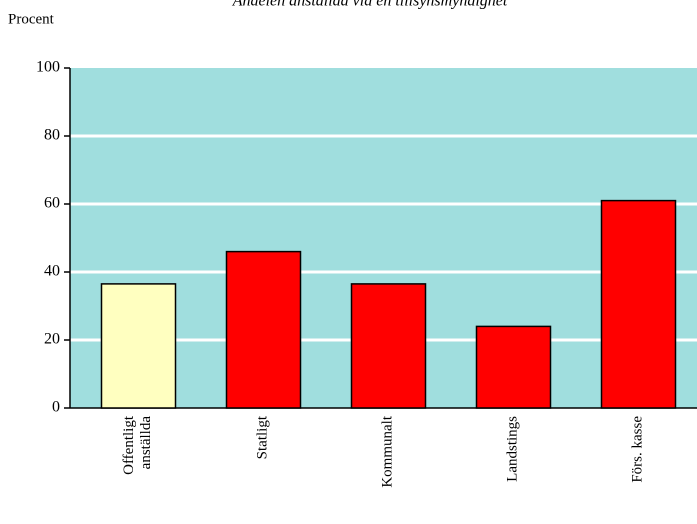 The width and height of the screenshot is (697, 524). I want to click on x-tick-label-line: Landstings, so click(513, 449).